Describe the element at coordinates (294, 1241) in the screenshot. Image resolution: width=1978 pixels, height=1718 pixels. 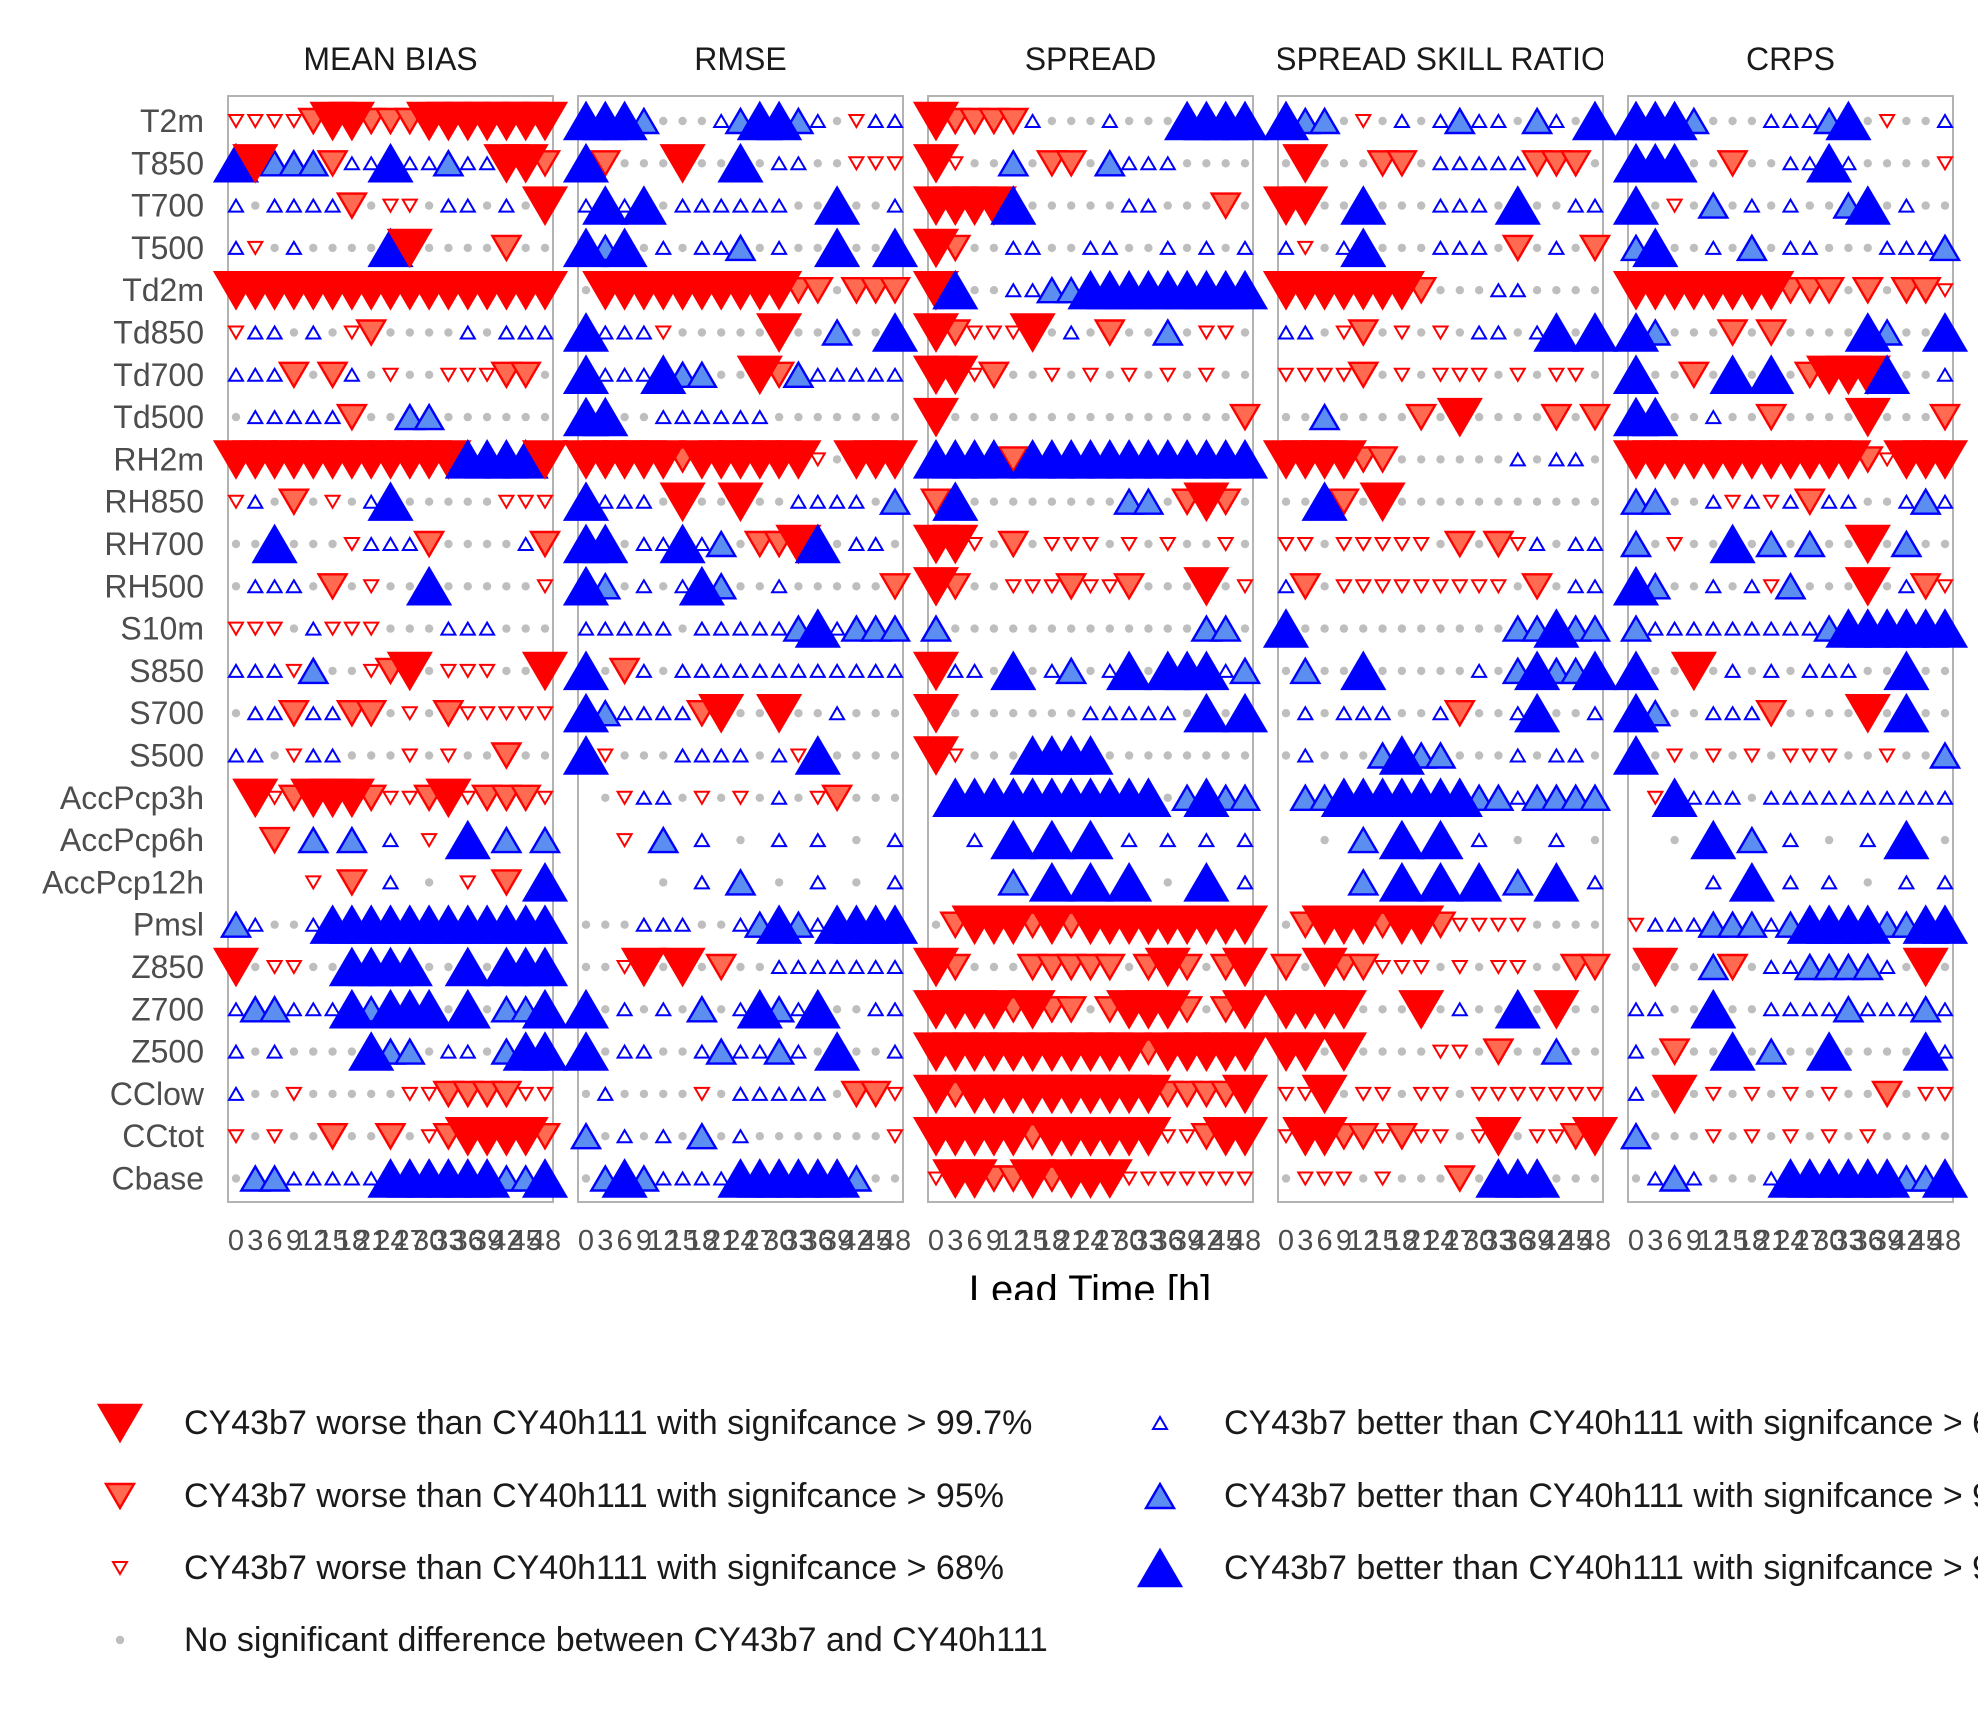
I see `x-tick-label: 9` at that location.